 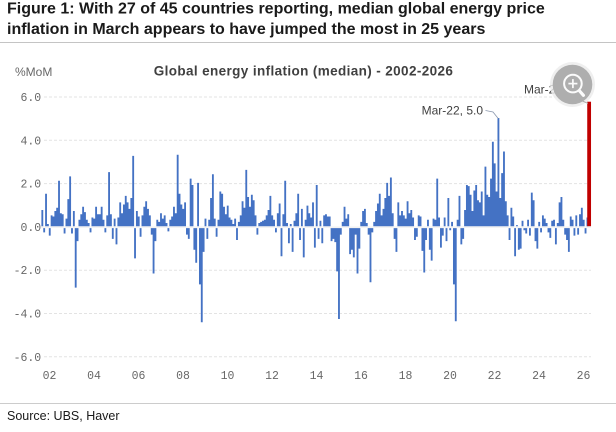 What do you see at coordinates (139, 376) in the screenshot?
I see `svg-text: 06` at bounding box center [139, 376].